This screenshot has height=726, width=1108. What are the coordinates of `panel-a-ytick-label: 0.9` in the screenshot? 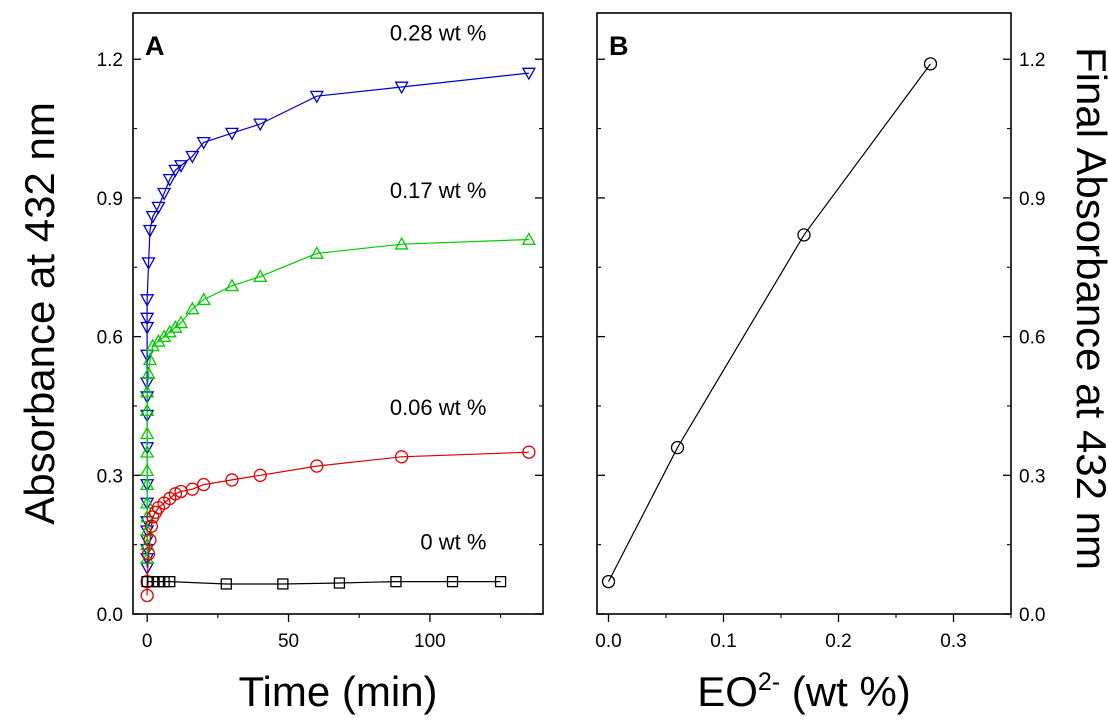 It's located at (110, 199).